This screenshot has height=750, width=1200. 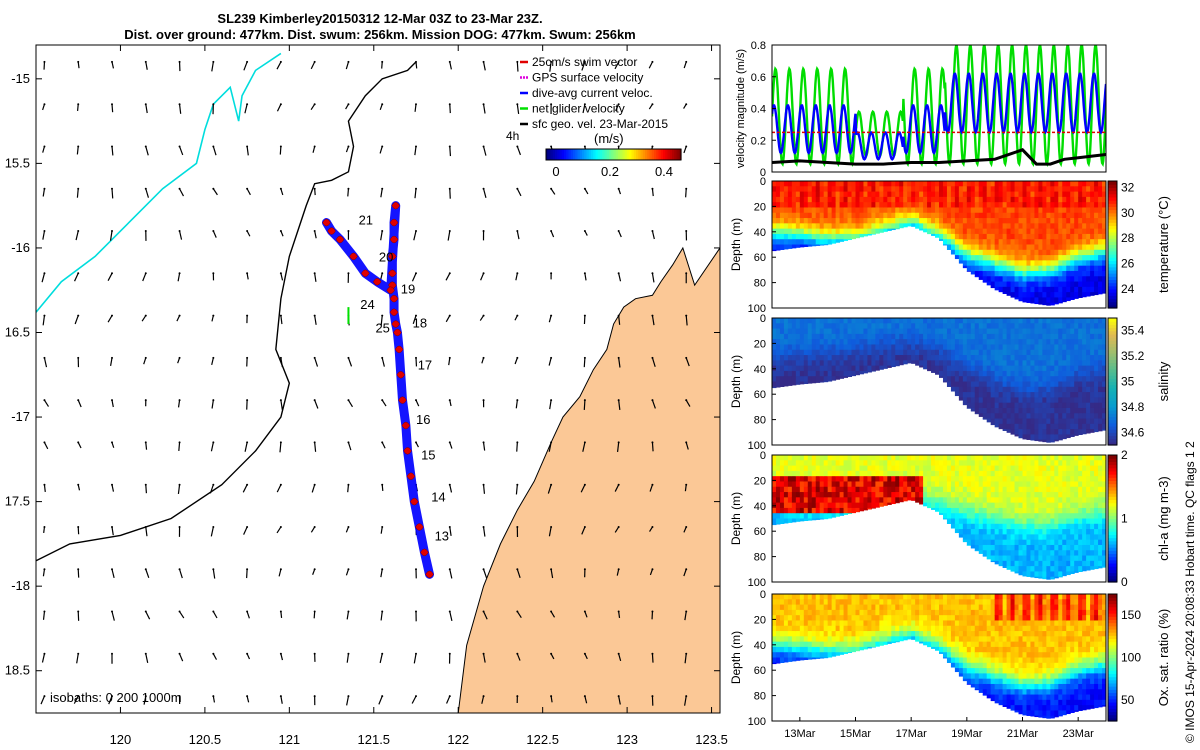 I want to click on salinity-panel-y-tick-label: 40, so click(x=760, y=370).